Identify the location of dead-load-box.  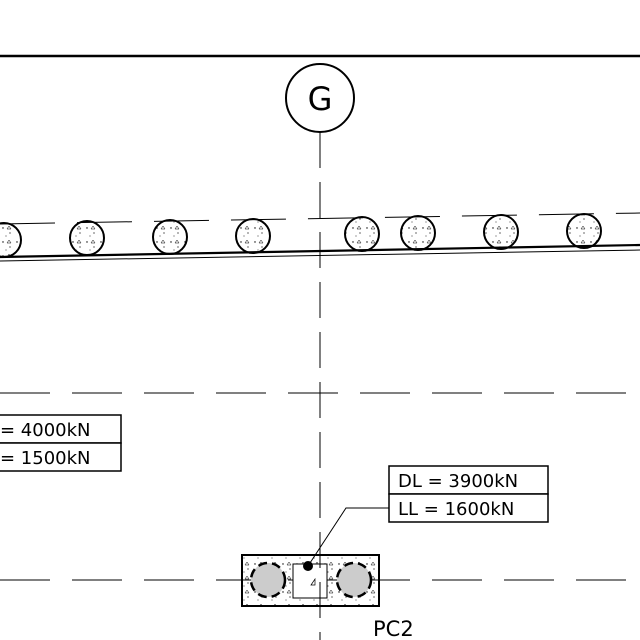
(468, 480).